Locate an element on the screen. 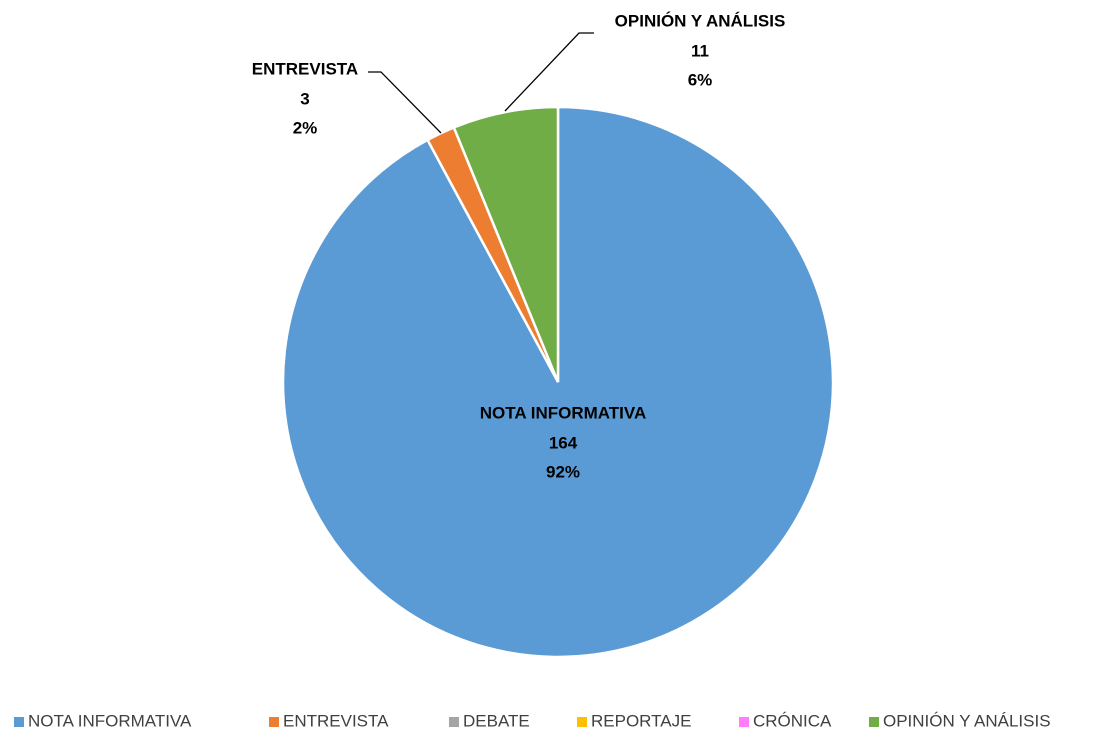 Image resolution: width=1097 pixels, height=736 pixels. data-label: NOTA INFORMATIVA is located at coordinates (563, 412).